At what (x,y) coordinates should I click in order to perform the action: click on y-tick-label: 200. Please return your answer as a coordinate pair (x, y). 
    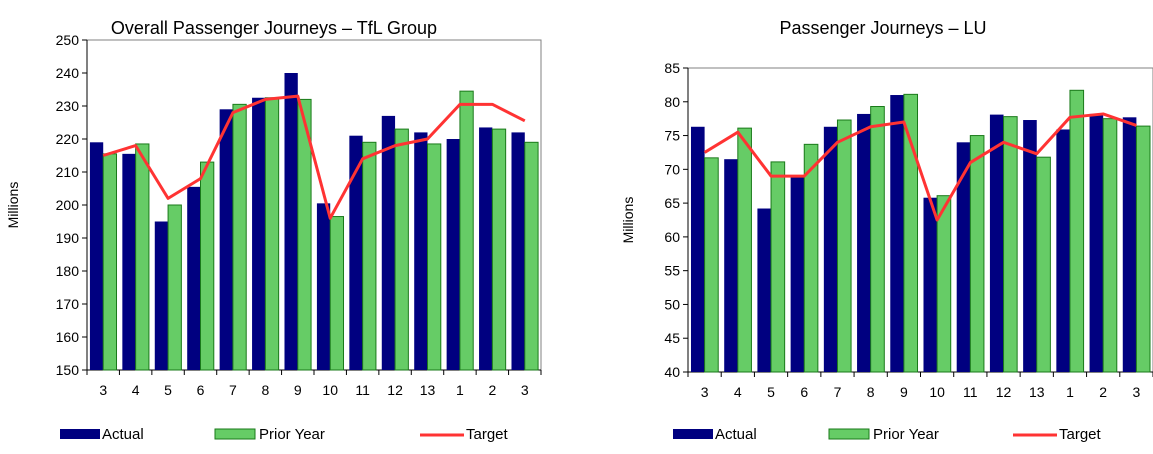
    Looking at the image, I should click on (68, 205).